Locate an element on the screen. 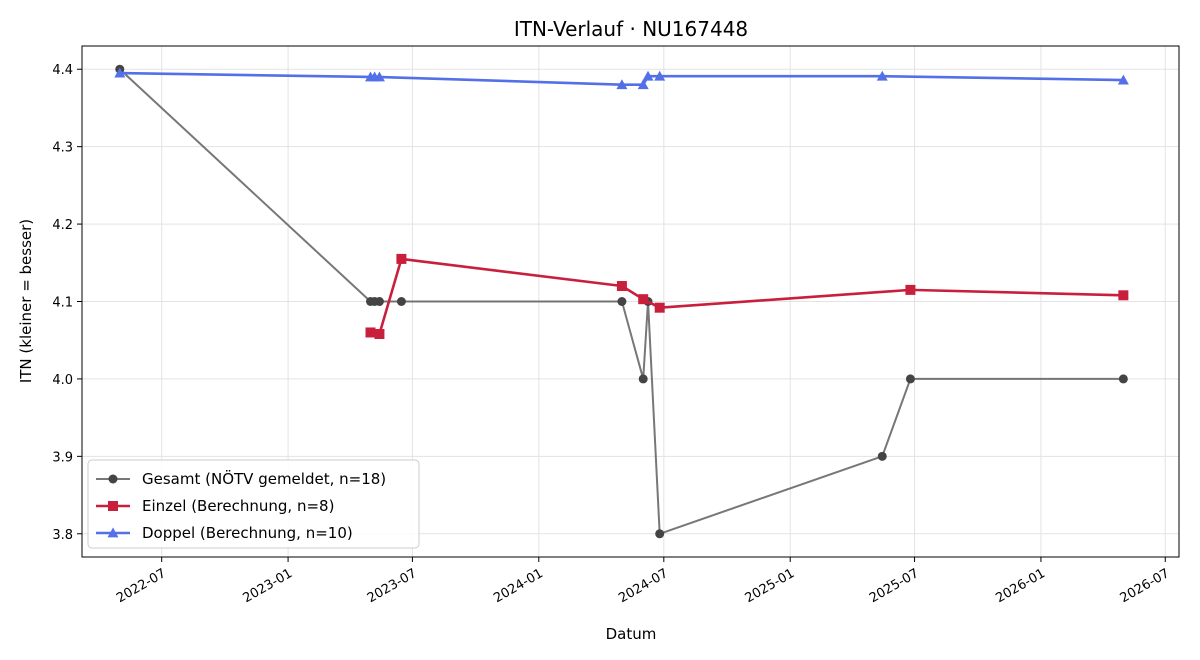  x-tick-label: 2026-01 is located at coordinates (1020, 586).